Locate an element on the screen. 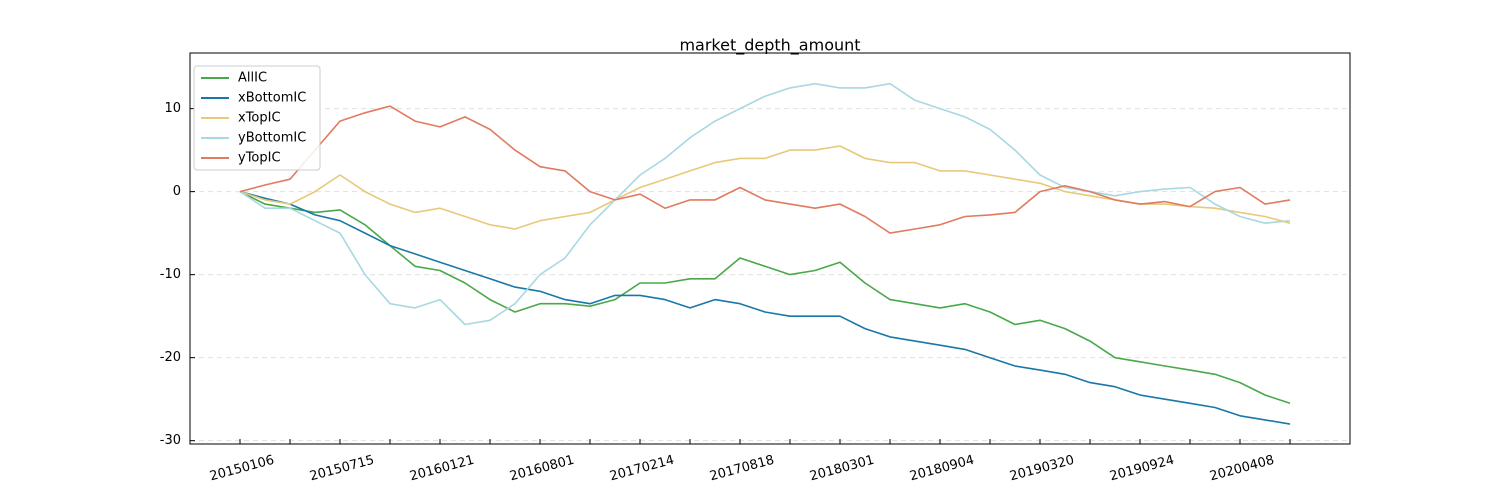 This screenshot has height=500, width=1500. legend-label: yTopIC is located at coordinates (259, 158).